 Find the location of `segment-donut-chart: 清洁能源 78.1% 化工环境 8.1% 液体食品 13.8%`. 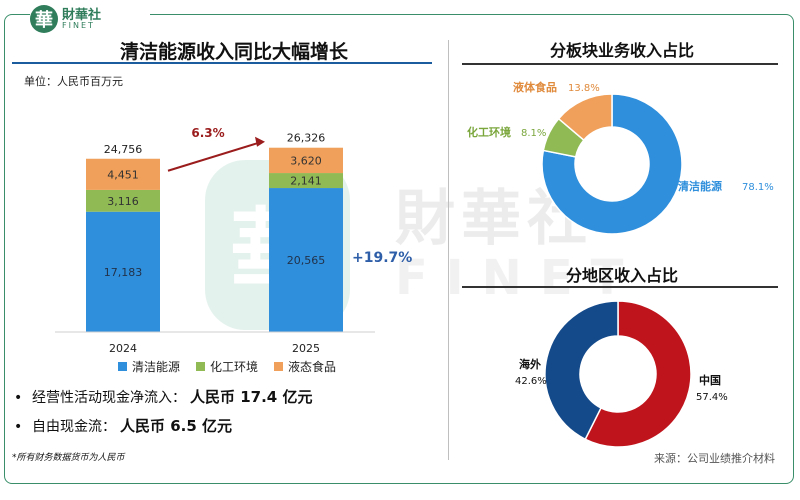

segment-donut-chart: 清洁能源 78.1% 化工环境 8.1% 液体食品 13.8% is located at coordinates (620, 157).